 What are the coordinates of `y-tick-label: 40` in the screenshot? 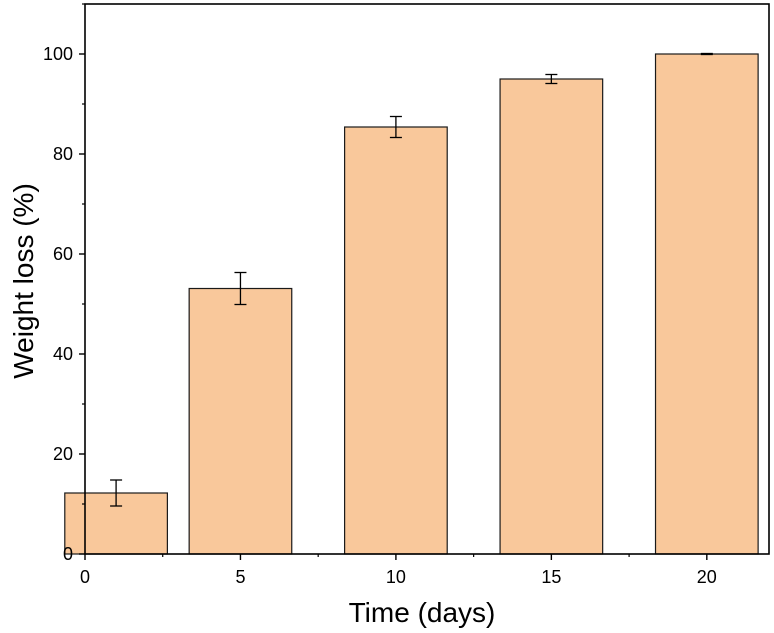 It's located at (63, 354).